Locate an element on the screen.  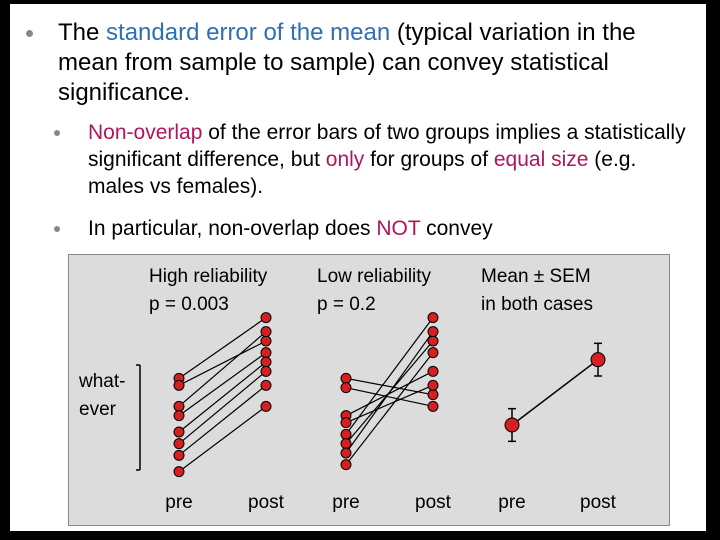
xlabel-post-3: post is located at coordinates (598, 502).